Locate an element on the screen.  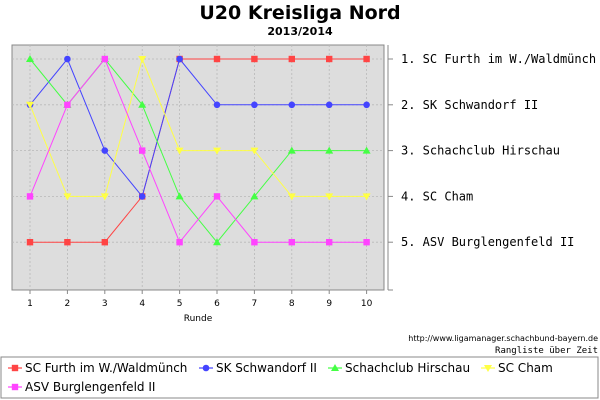
legend-item: SC Cham is located at coordinates (517, 368).